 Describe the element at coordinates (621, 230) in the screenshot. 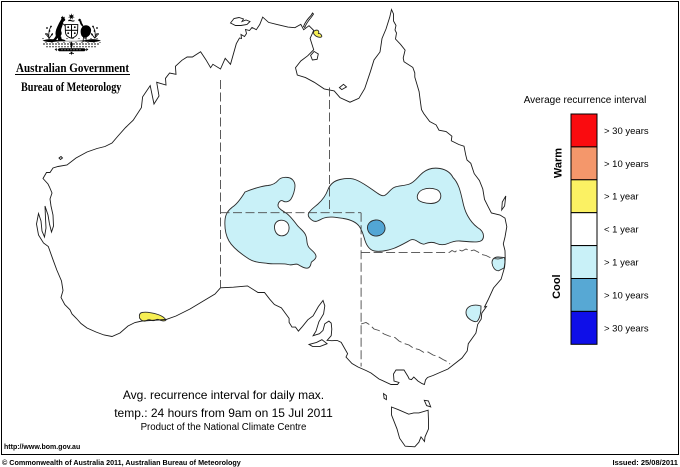

I see `svg-text: < 1 year` at that location.